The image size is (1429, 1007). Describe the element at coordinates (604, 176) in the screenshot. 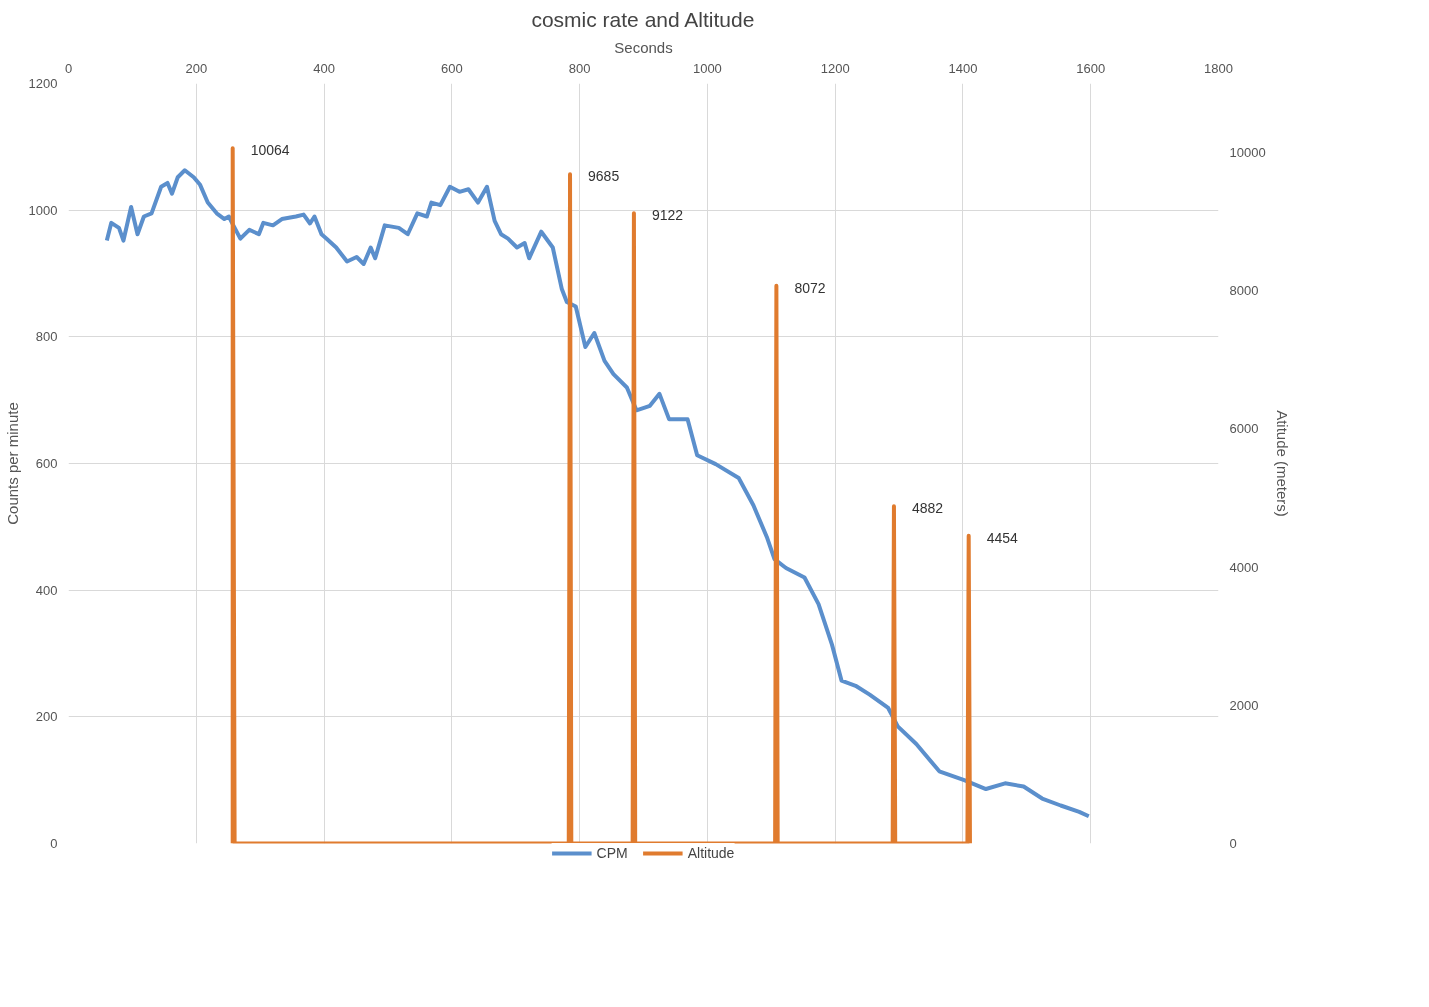

I see `data-label: 9685` at that location.